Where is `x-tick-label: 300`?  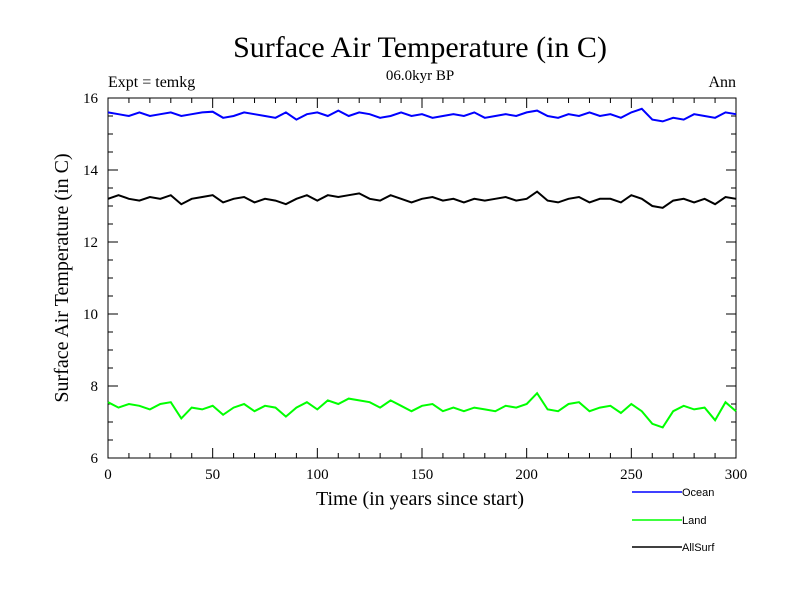
x-tick-label: 300 is located at coordinates (736, 475).